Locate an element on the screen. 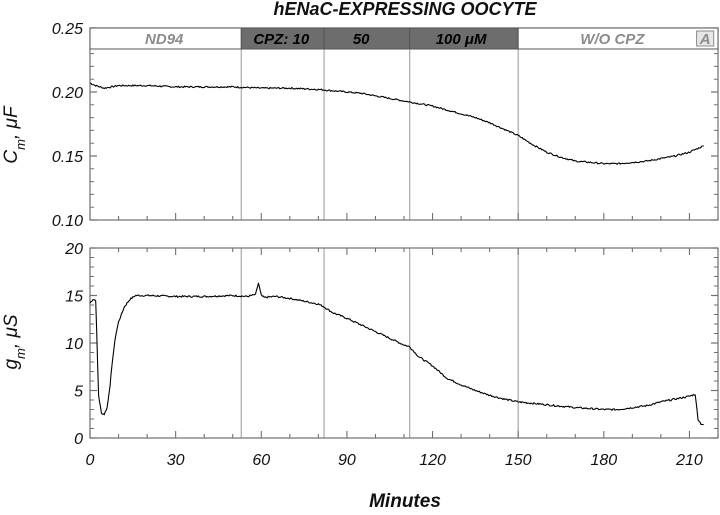 The width and height of the screenshot is (720, 515). x-tick-label: 120 is located at coordinates (432, 460).